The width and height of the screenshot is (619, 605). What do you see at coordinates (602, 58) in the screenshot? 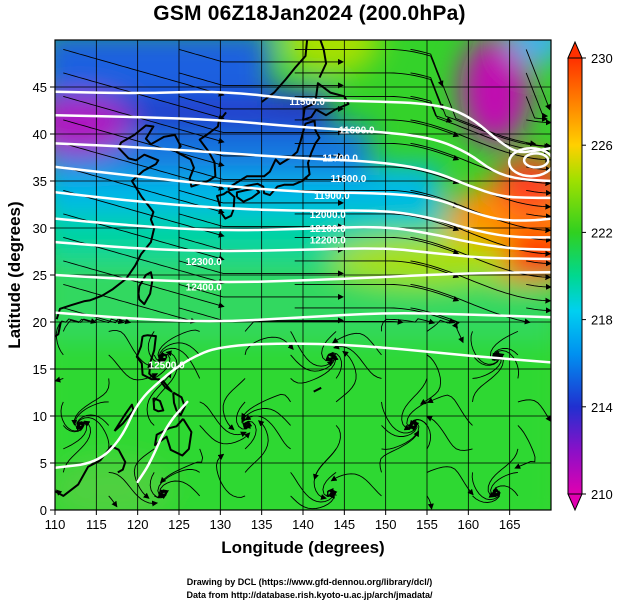
I see `colorbar-tick-label: 230` at bounding box center [602, 58].